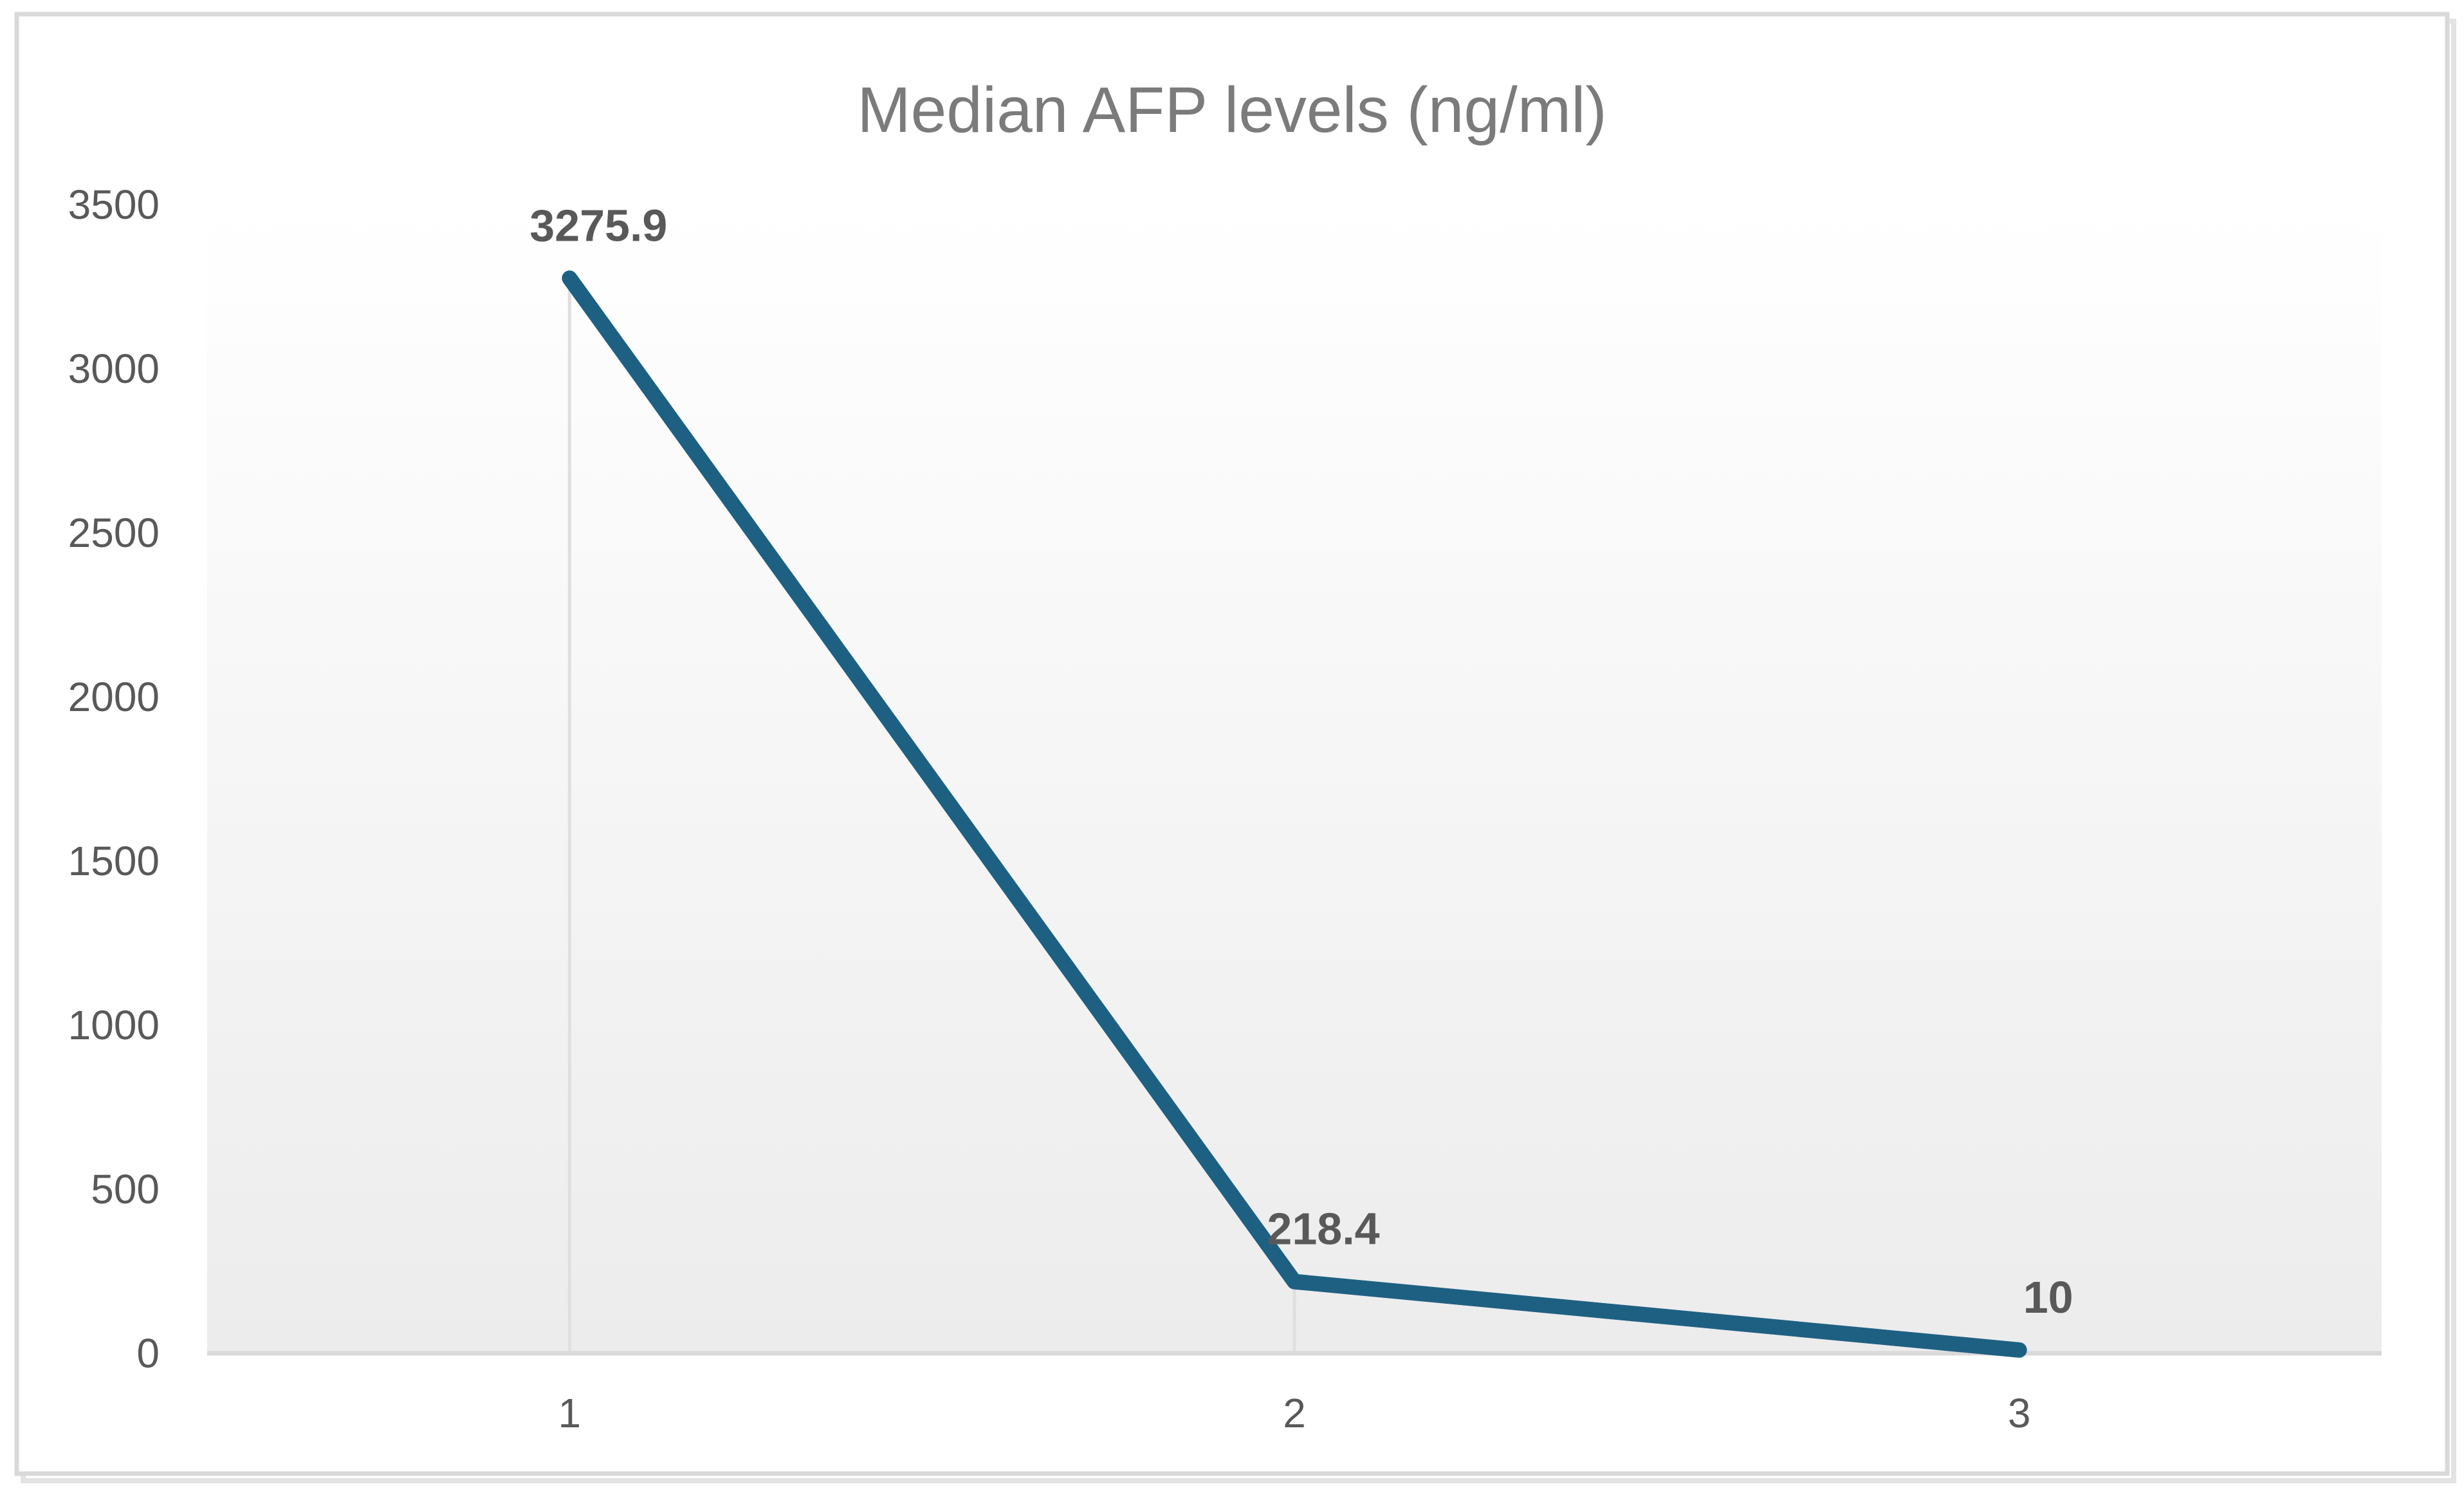  What do you see at coordinates (114, 369) in the screenshot?
I see `y-axis-tick-label: 3000` at bounding box center [114, 369].